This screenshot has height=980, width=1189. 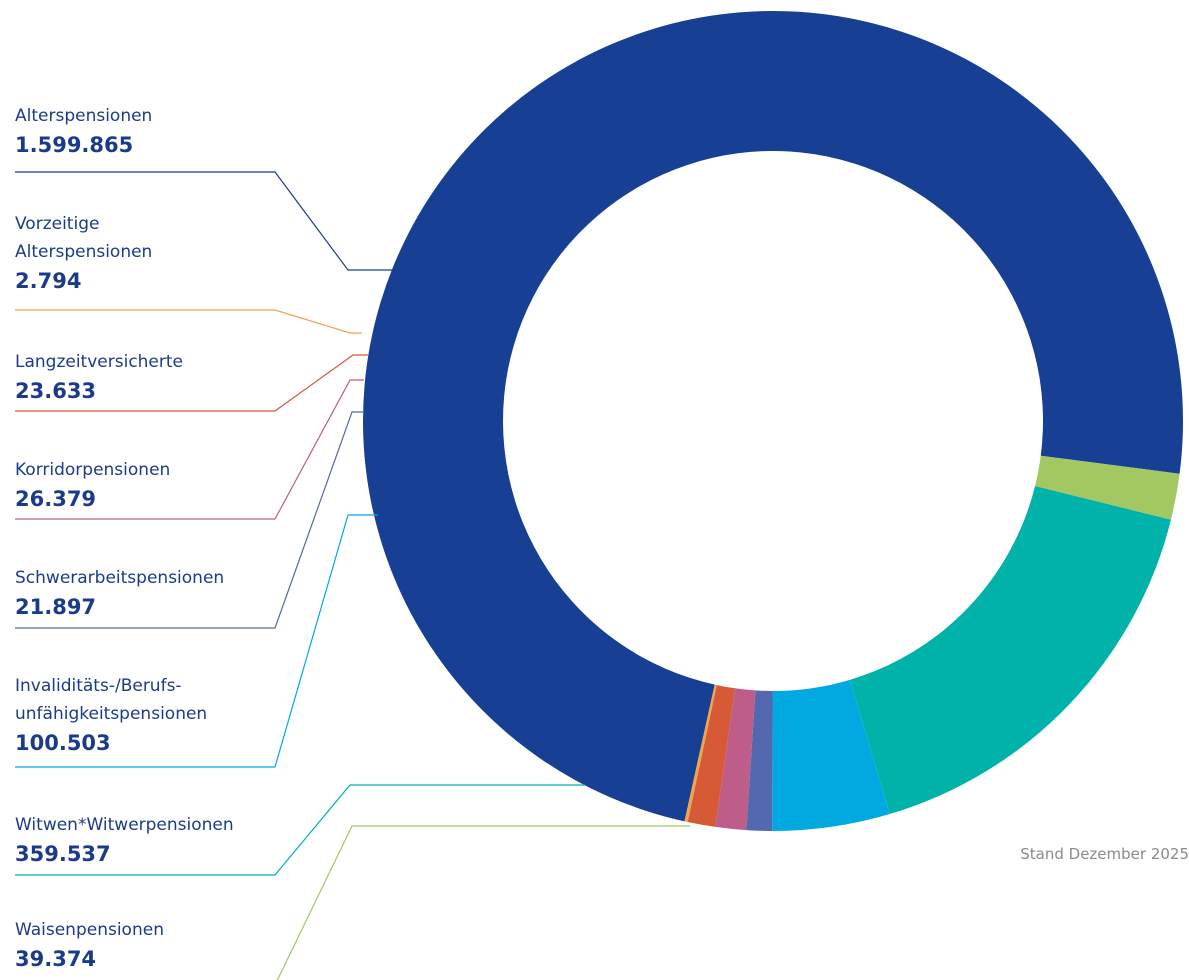 I want to click on label-name: Witwen*Witwerpensionen, so click(x=124, y=825).